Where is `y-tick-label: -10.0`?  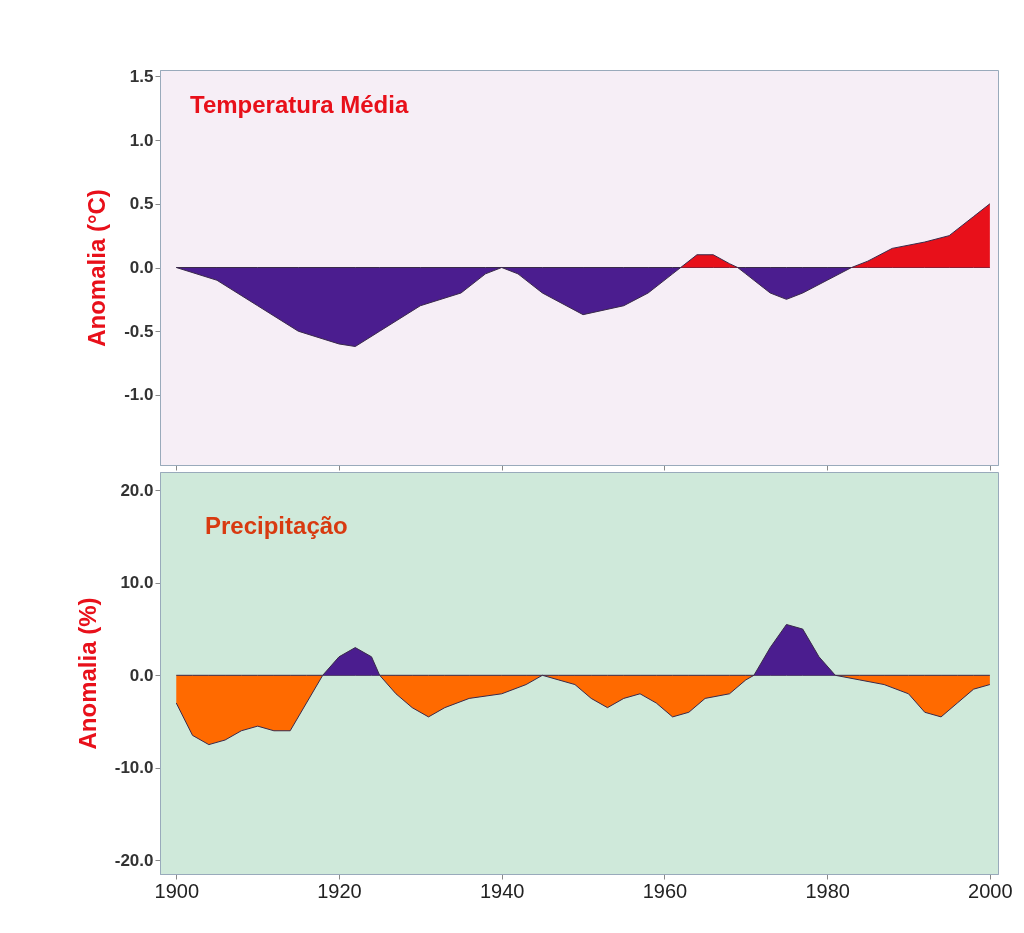 y-tick-label: -10.0 is located at coordinates (134, 768).